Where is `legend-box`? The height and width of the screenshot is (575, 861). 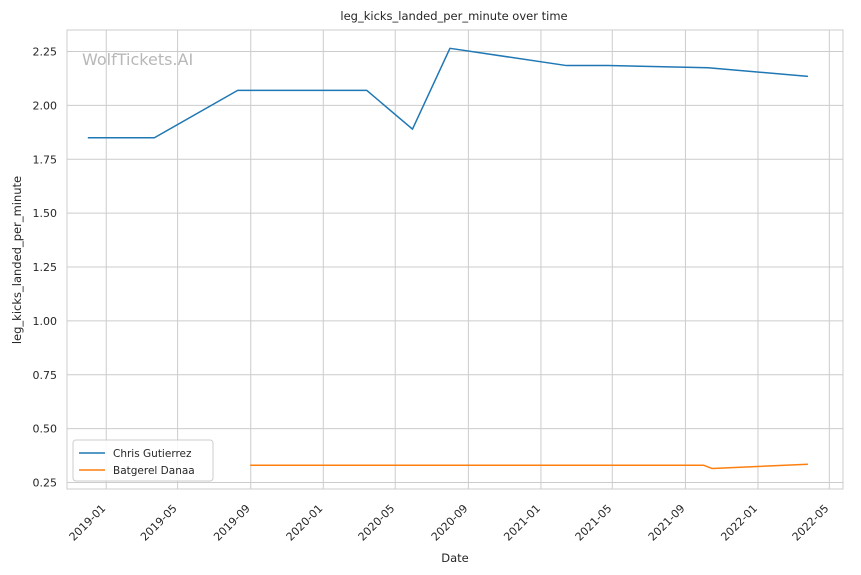 legend-box is located at coordinates (143, 460).